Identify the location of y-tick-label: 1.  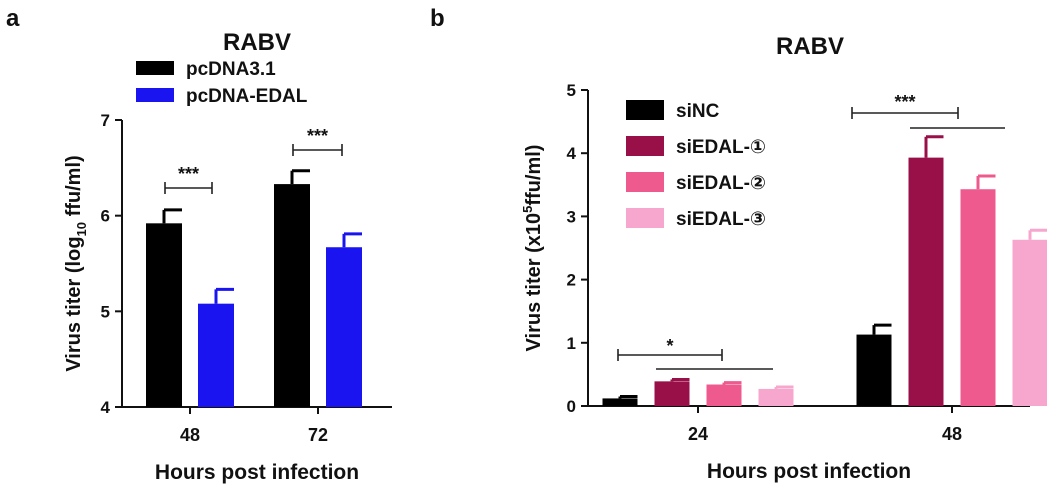
(571, 343).